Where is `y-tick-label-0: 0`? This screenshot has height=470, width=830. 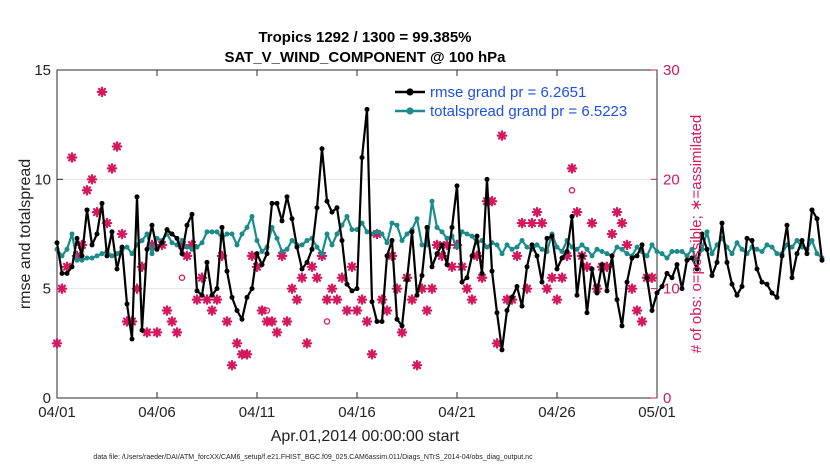 y-tick-label-0: 0 is located at coordinates (47, 398).